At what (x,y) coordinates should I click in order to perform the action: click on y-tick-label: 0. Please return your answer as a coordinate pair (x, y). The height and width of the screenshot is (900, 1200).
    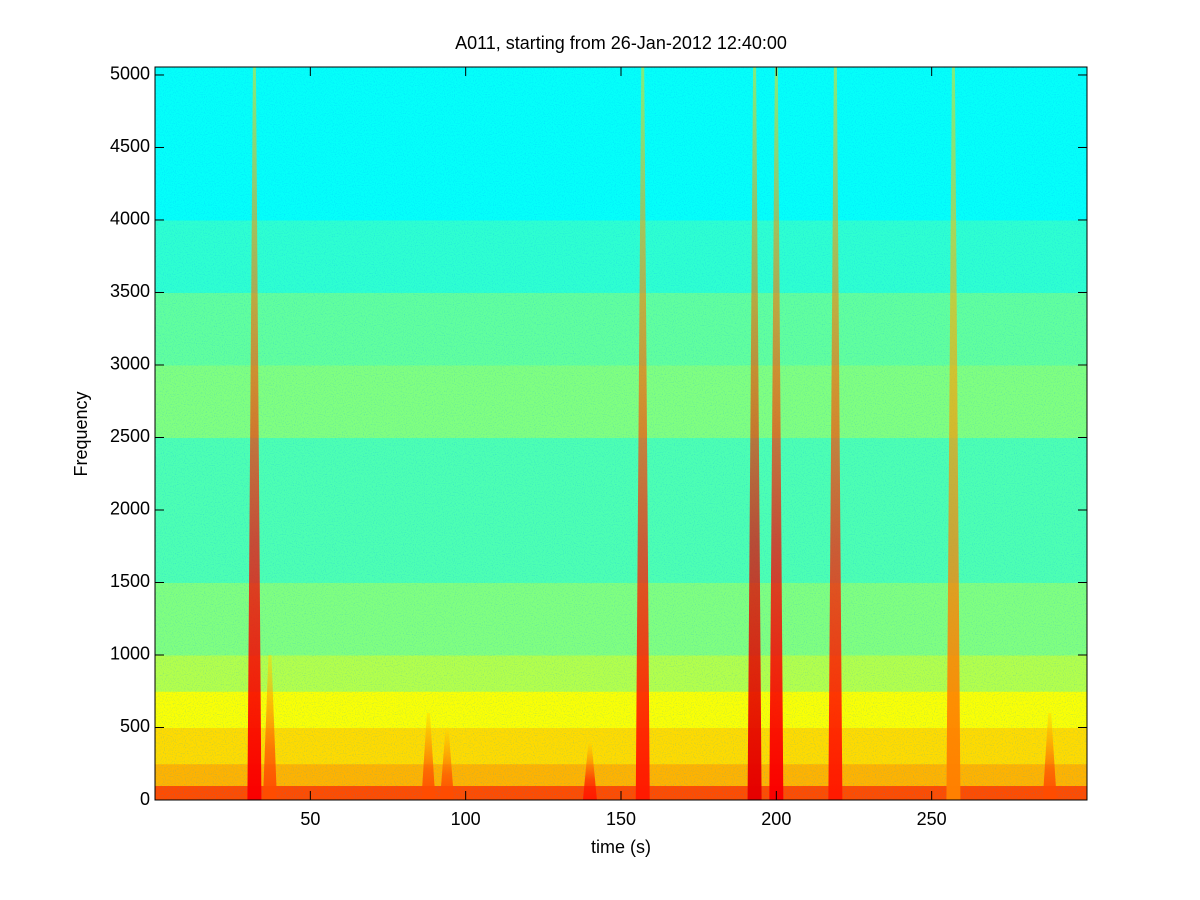
    Looking at the image, I should click on (145, 799).